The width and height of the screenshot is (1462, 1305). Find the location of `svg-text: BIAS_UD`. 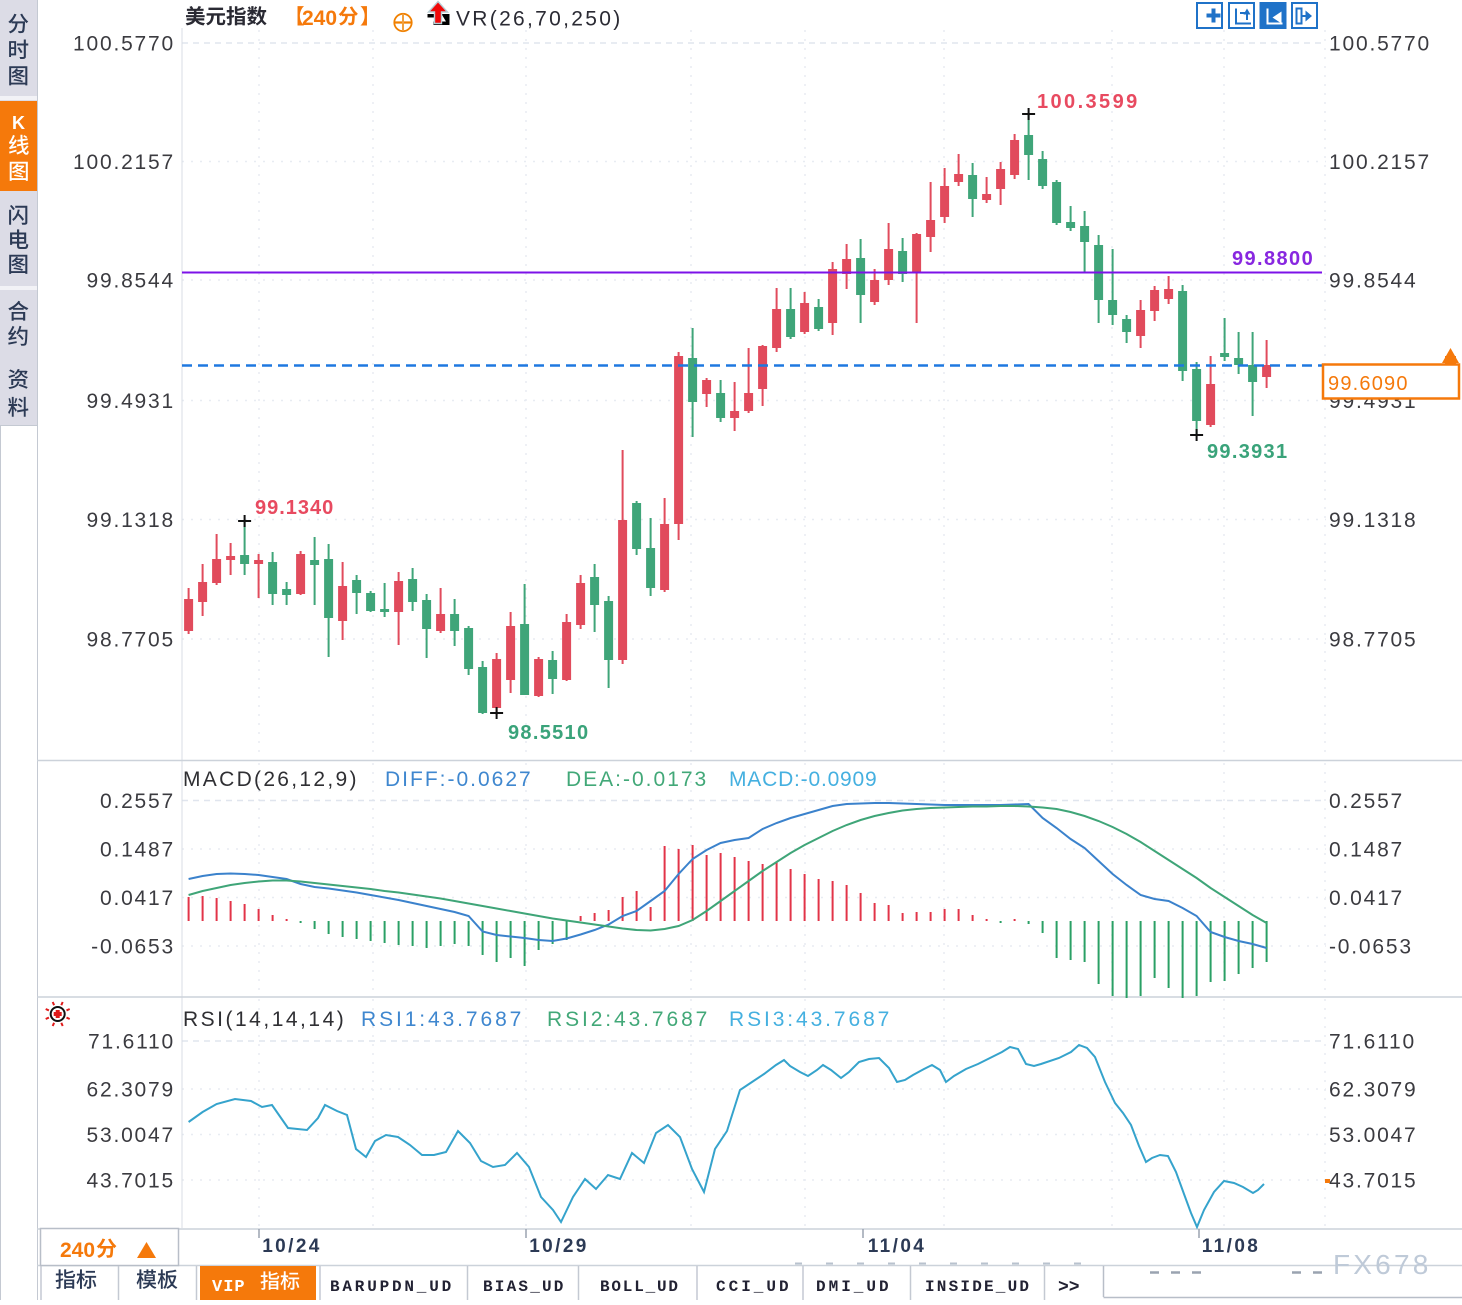

svg-text: BIAS_UD is located at coordinates (524, 1287).